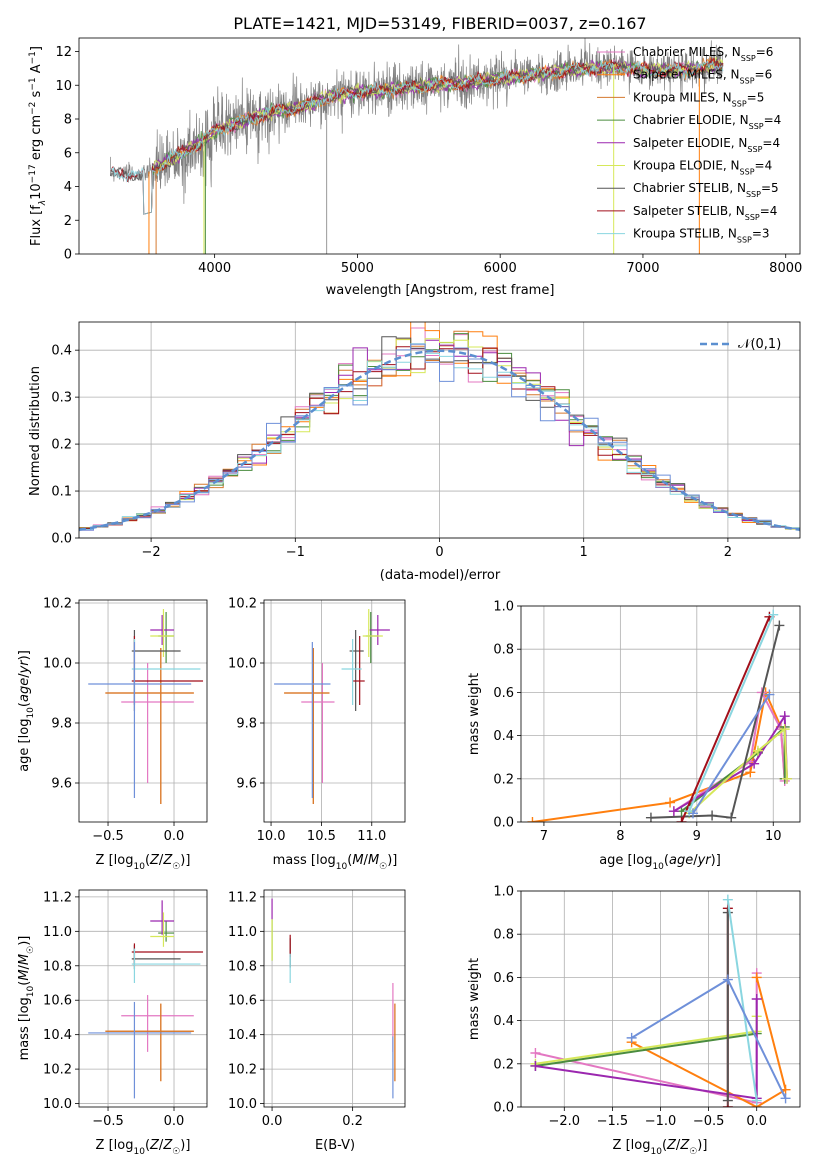 The height and width of the screenshot is (1170, 819). I want to click on legend-entry: Chabrier STELIB, NSSP=5, so click(706, 190).